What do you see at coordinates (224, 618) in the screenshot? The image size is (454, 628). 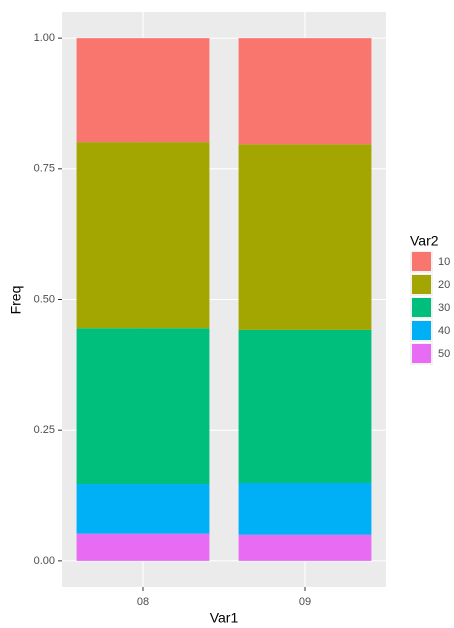 I see `x-axis-title: Var1` at bounding box center [224, 618].